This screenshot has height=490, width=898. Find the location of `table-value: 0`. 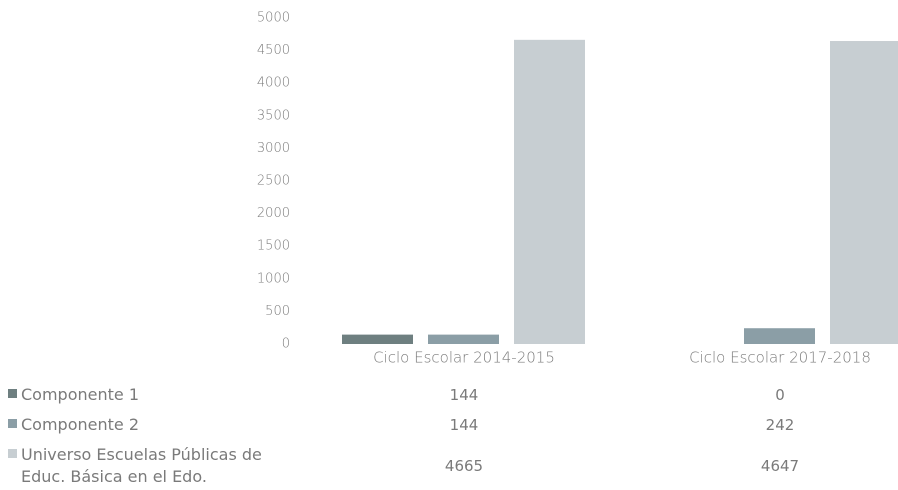

table-value: 0 is located at coordinates (780, 395).